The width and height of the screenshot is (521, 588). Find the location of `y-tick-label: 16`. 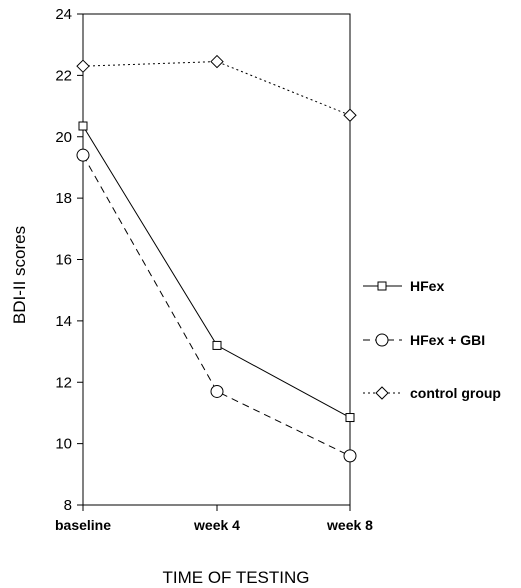

y-tick-label: 16 is located at coordinates (63, 260).